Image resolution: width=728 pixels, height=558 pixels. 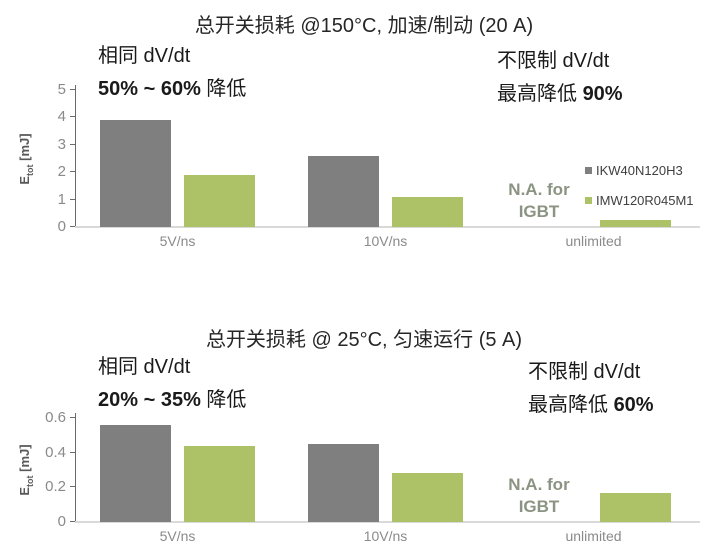 What do you see at coordinates (55, 487) in the screenshot?
I see `y-tick-label: 0.2` at bounding box center [55, 487].